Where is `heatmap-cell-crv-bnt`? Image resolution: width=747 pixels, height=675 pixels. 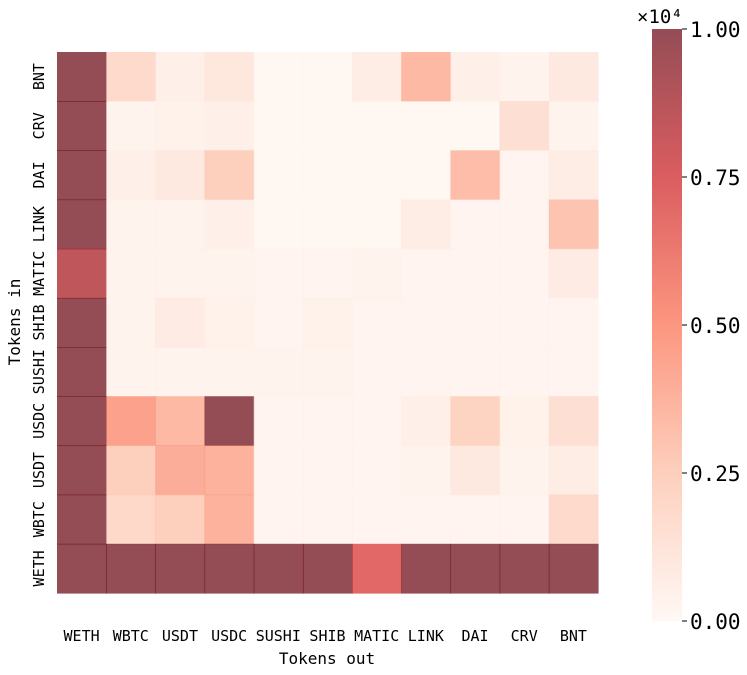 heatmap-cell-crv-bnt is located at coordinates (573, 126).